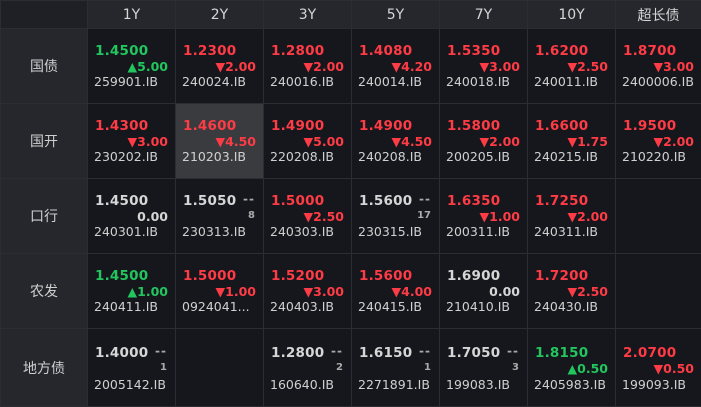 This screenshot has width=701, height=407. Describe the element at coordinates (427, 367) in the screenshot. I see `trade-count: 1` at that location.